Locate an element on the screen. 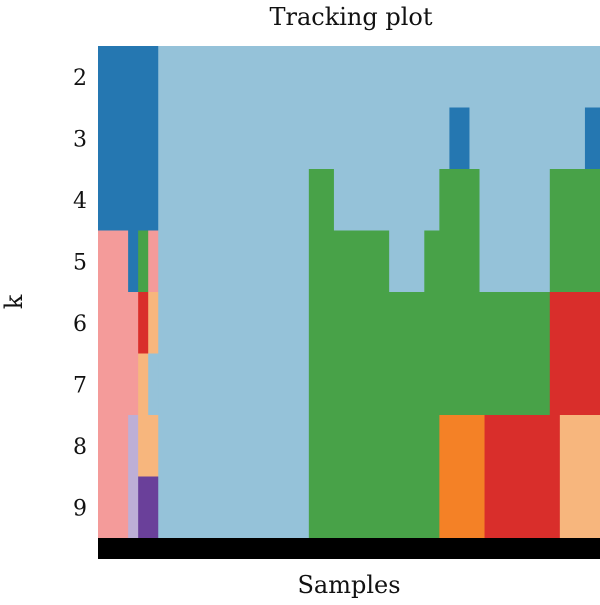  y-tick-labels: 2 3 4 5 6 7 8 9 is located at coordinates (80, 294).